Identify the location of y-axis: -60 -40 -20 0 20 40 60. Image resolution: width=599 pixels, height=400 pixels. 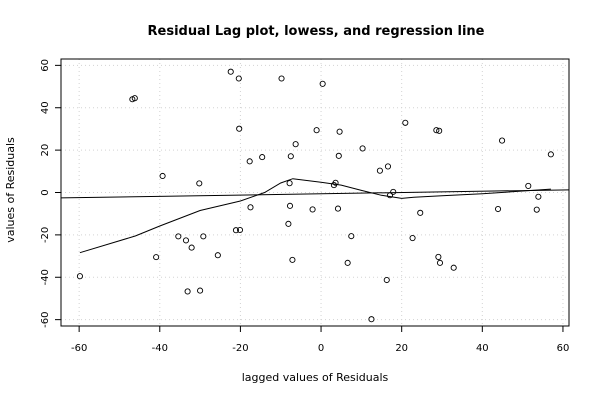
(50, 193).